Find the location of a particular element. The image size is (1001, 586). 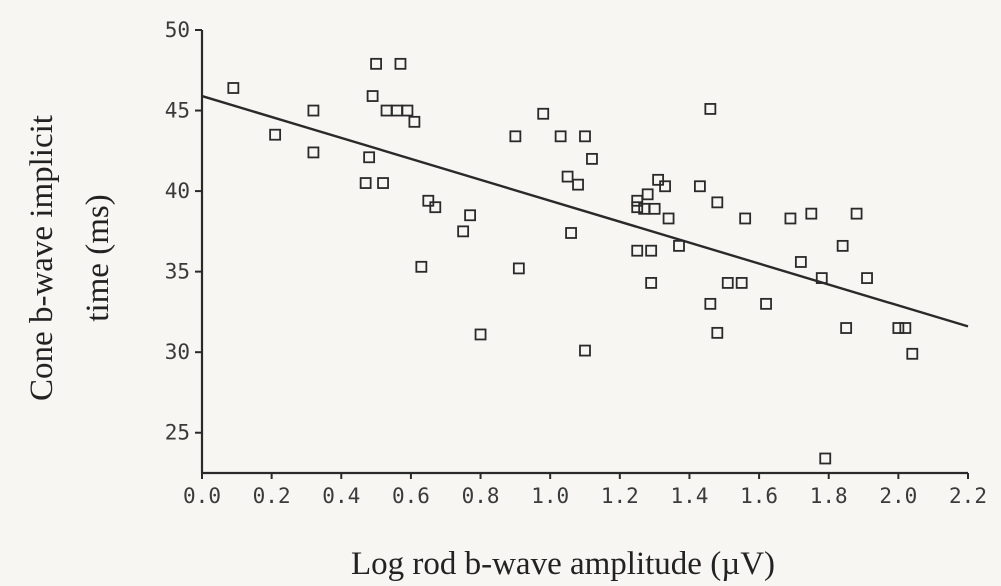

y-tick-label: 40 is located at coordinates (177, 191).